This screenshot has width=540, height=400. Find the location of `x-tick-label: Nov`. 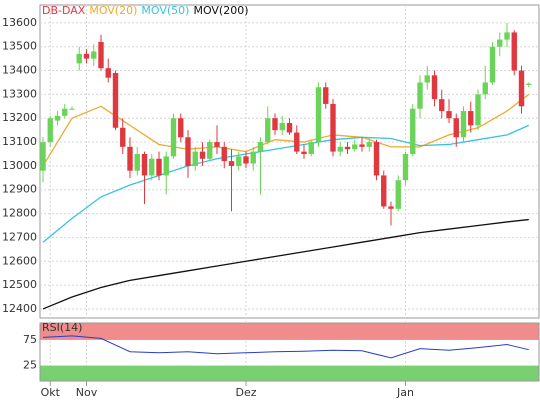

x-tick-label: Nov is located at coordinates (87, 392).